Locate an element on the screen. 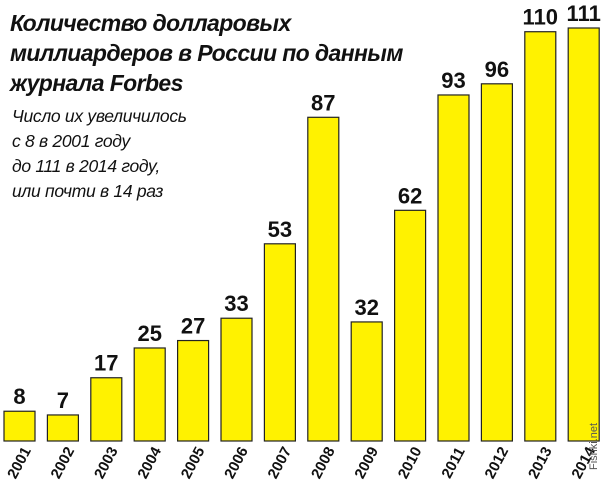  bar-2005 is located at coordinates (193, 390).